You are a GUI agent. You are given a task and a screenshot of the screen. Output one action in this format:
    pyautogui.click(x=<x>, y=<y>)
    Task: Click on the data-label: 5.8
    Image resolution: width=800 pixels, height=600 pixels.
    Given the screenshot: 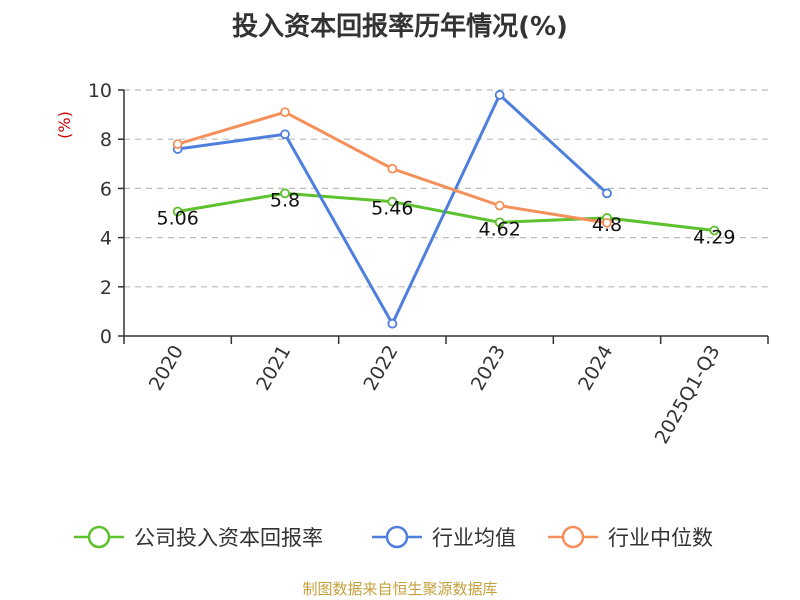 What is the action you would take?
    pyautogui.click(x=285, y=200)
    